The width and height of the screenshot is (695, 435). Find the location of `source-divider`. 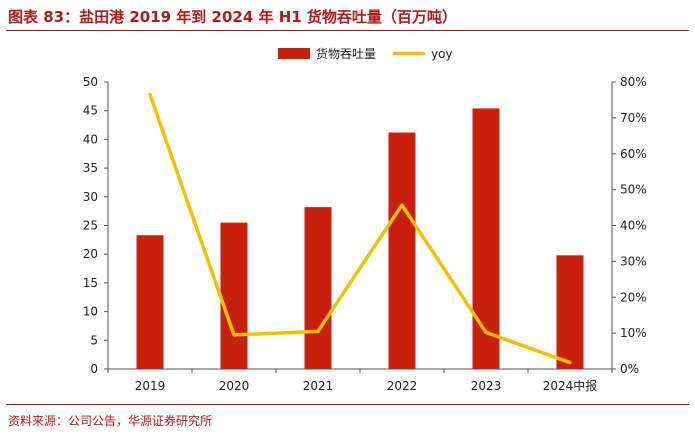

source-divider is located at coordinates (347, 404).